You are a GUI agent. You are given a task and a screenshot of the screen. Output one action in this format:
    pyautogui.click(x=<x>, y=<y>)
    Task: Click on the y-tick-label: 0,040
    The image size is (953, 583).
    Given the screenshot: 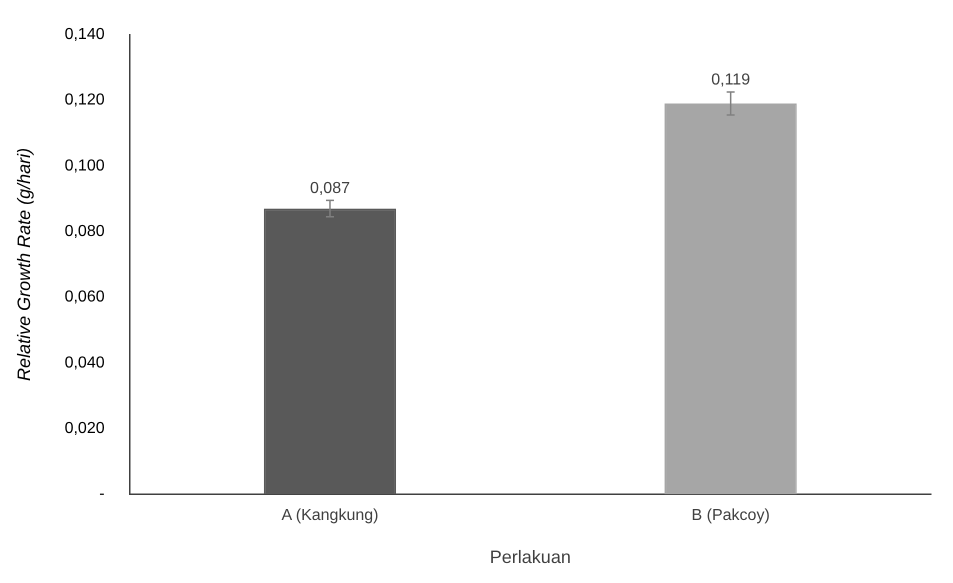 What is the action you would take?
    pyautogui.click(x=84, y=363)
    